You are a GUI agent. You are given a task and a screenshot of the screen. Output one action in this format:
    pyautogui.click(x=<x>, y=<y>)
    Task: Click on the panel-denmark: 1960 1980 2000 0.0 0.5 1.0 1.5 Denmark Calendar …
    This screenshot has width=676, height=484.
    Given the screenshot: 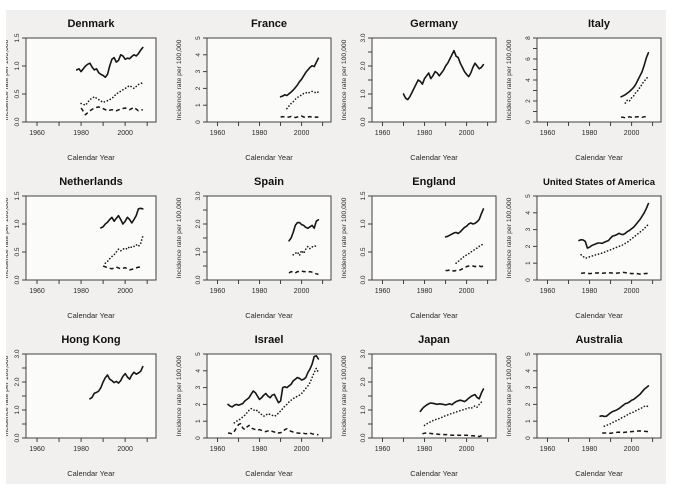 What is the action you would take?
    pyautogui.click(x=81, y=90)
    